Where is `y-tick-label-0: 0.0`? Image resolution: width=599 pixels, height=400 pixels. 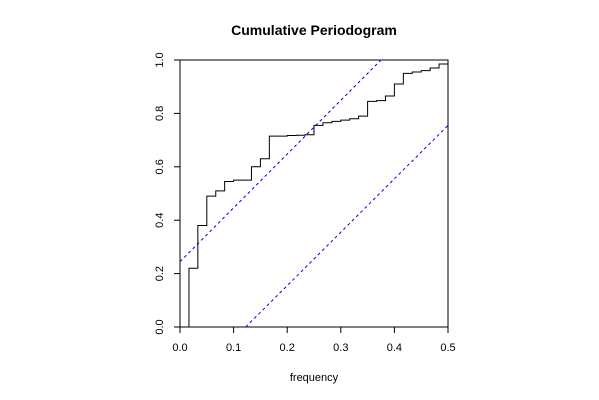 y-tick-label-0: 0.0 is located at coordinates (160, 326).